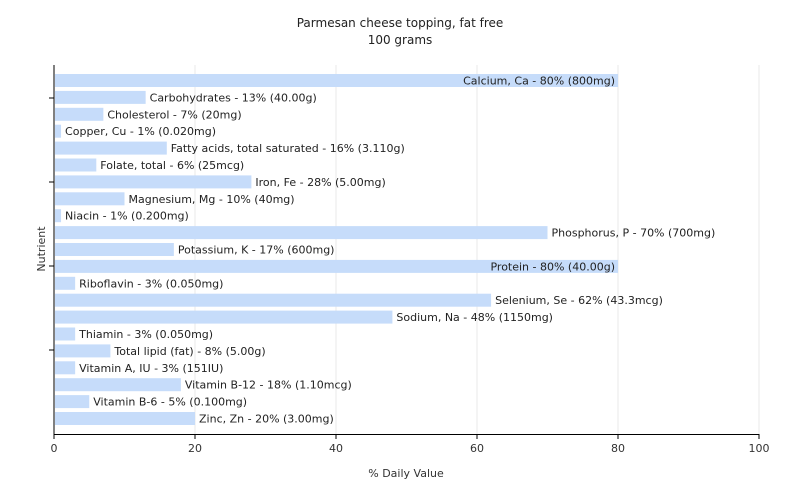 Image resolution: width=800 pixels, height=500 pixels. What do you see at coordinates (151, 283) in the screenshot?
I see `bar-label: Riboflavin - 3% (0.050mg)` at bounding box center [151, 283].